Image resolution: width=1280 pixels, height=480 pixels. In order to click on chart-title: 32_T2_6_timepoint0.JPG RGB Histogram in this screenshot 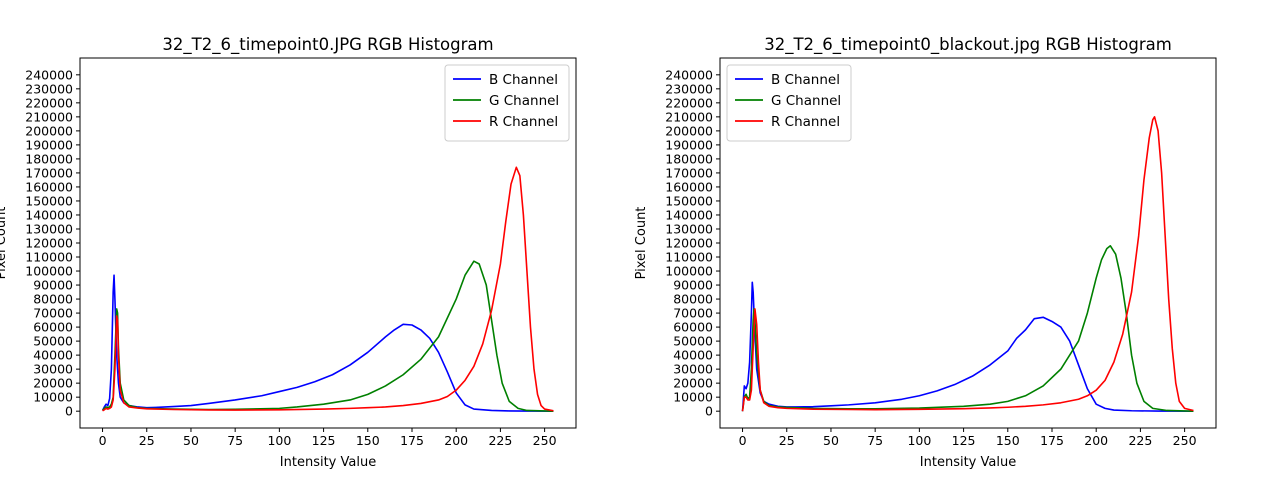, I will do `click(327, 45)`.